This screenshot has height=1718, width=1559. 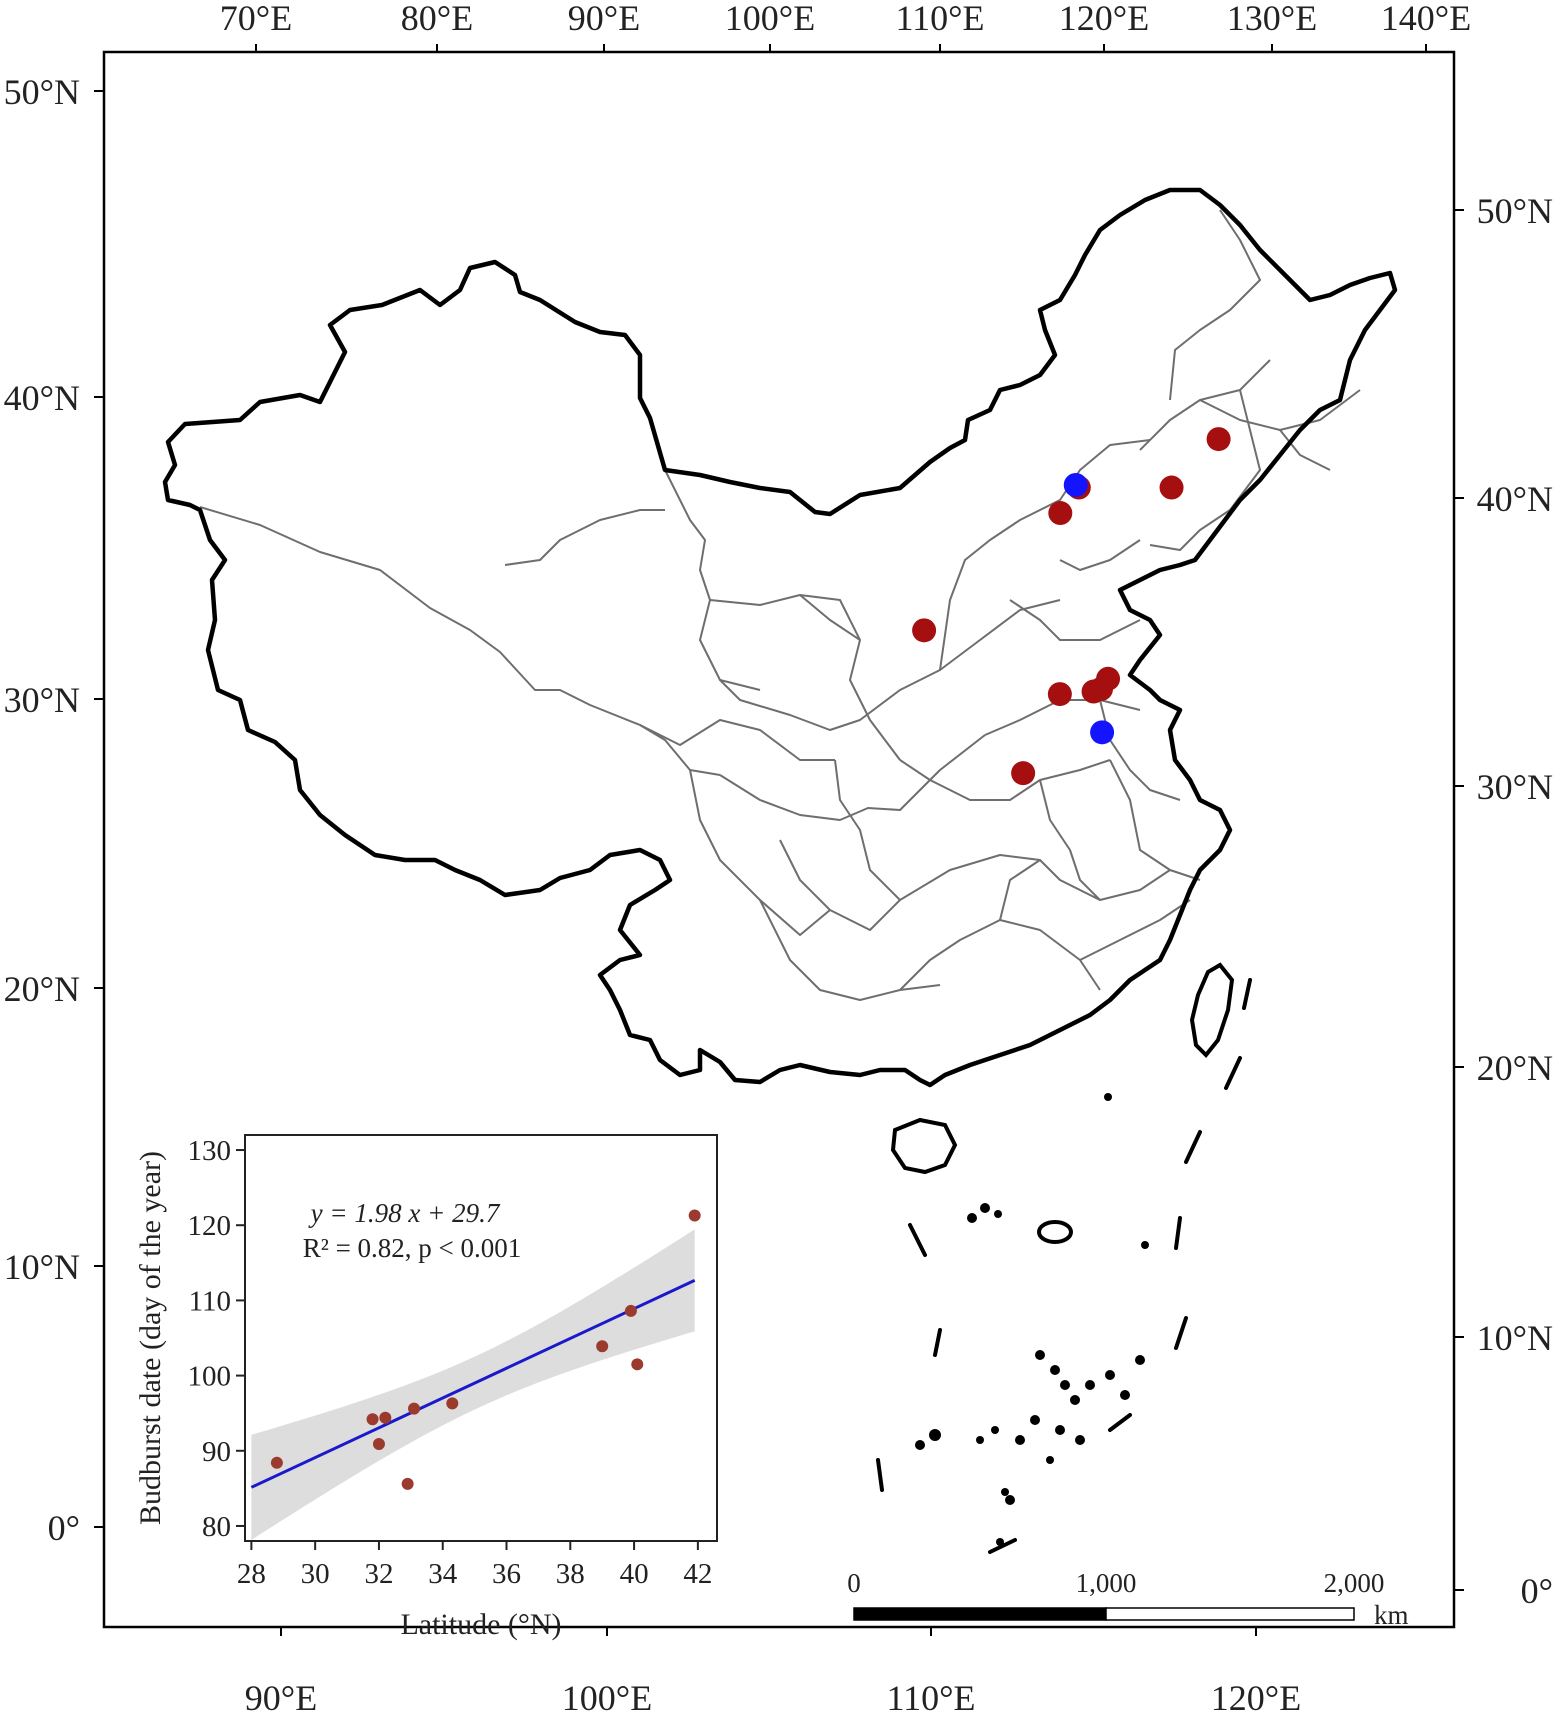 What do you see at coordinates (473, 1384) in the screenshot?
I see `regression-line` at bounding box center [473, 1384].